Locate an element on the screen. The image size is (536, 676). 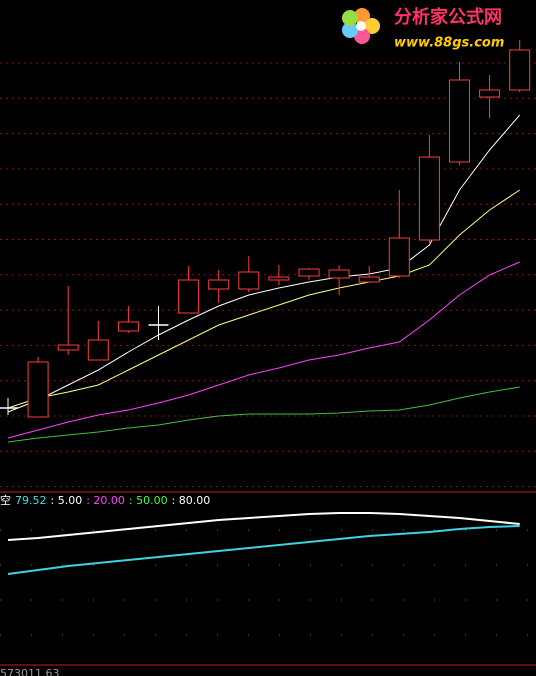
legend-text: : 80.00 is located at coordinates (191, 500).